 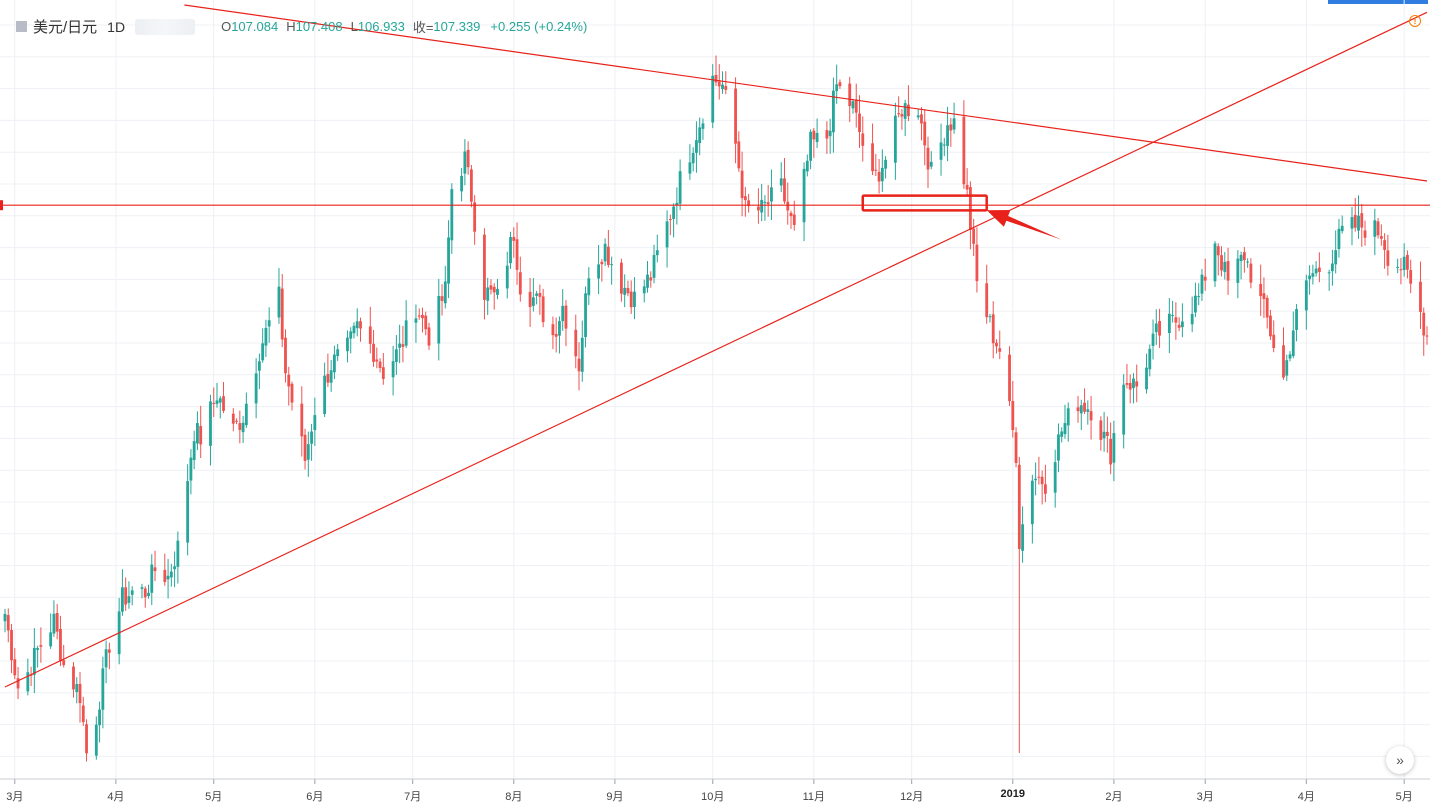 What do you see at coordinates (21, 26) in the screenshot?
I see `symbol-square-icon` at bounding box center [21, 26].